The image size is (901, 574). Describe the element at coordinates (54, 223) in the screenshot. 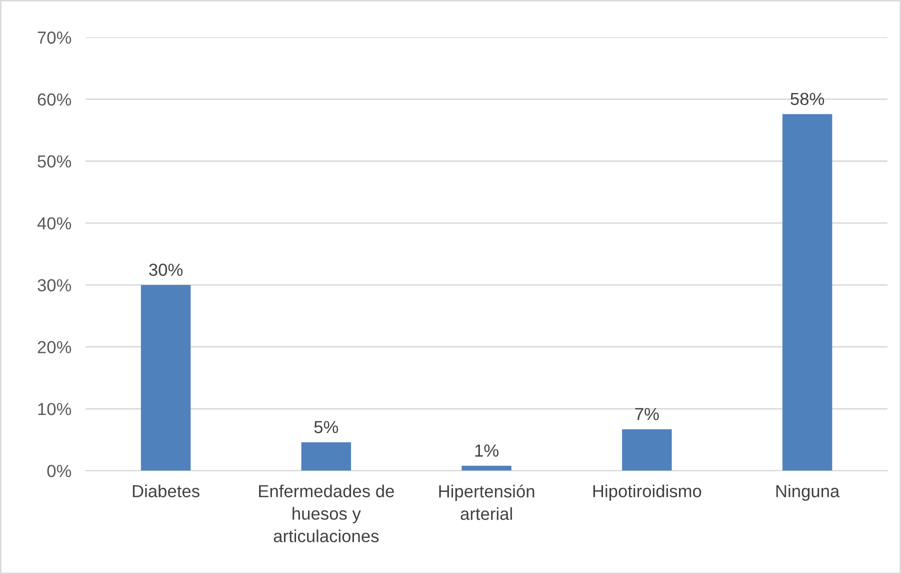

I see `y-tick-label: 40%` at that location.